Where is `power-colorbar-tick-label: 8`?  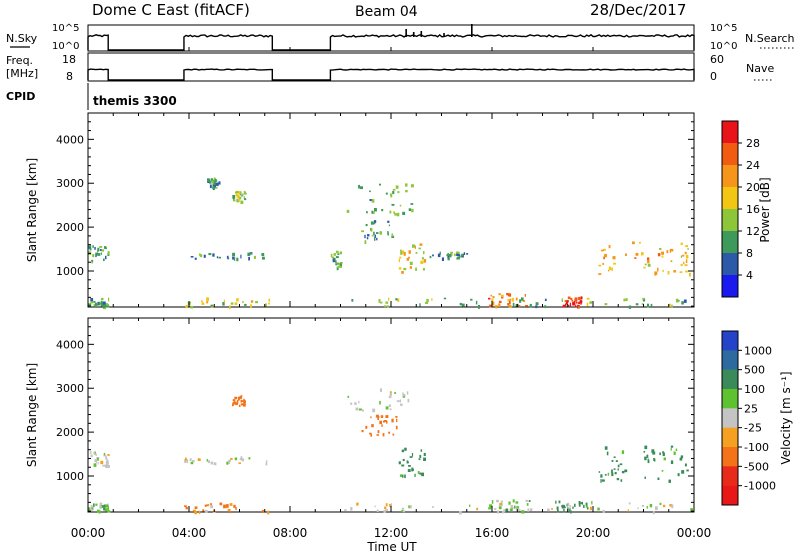
power-colorbar-tick-label: 8 is located at coordinates (749, 253).